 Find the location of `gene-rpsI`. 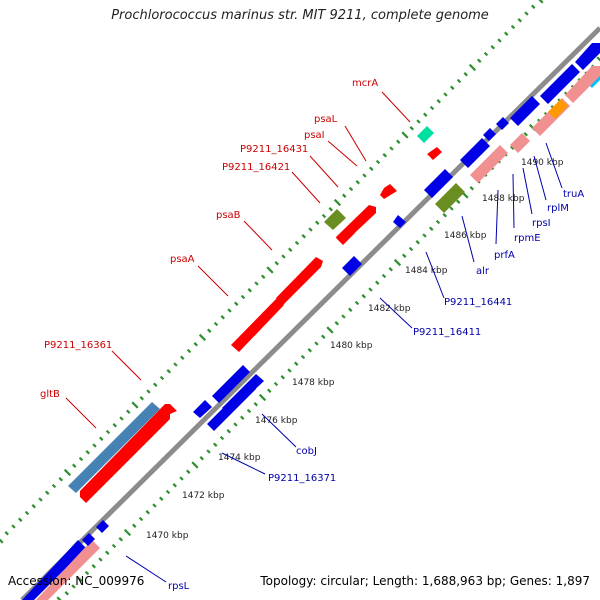

gene-rpsI is located at coordinates (475, 153).